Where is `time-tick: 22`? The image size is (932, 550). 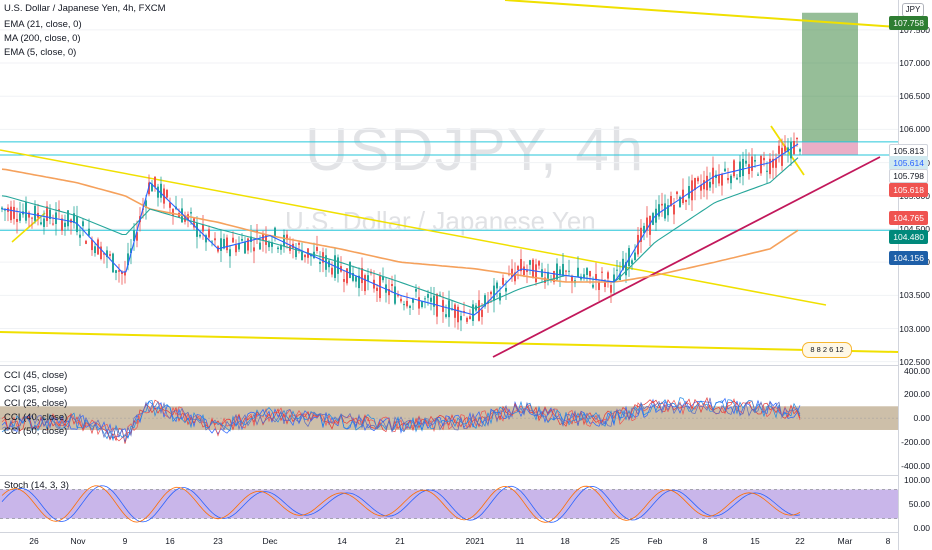 time-tick: 22 is located at coordinates (800, 541).